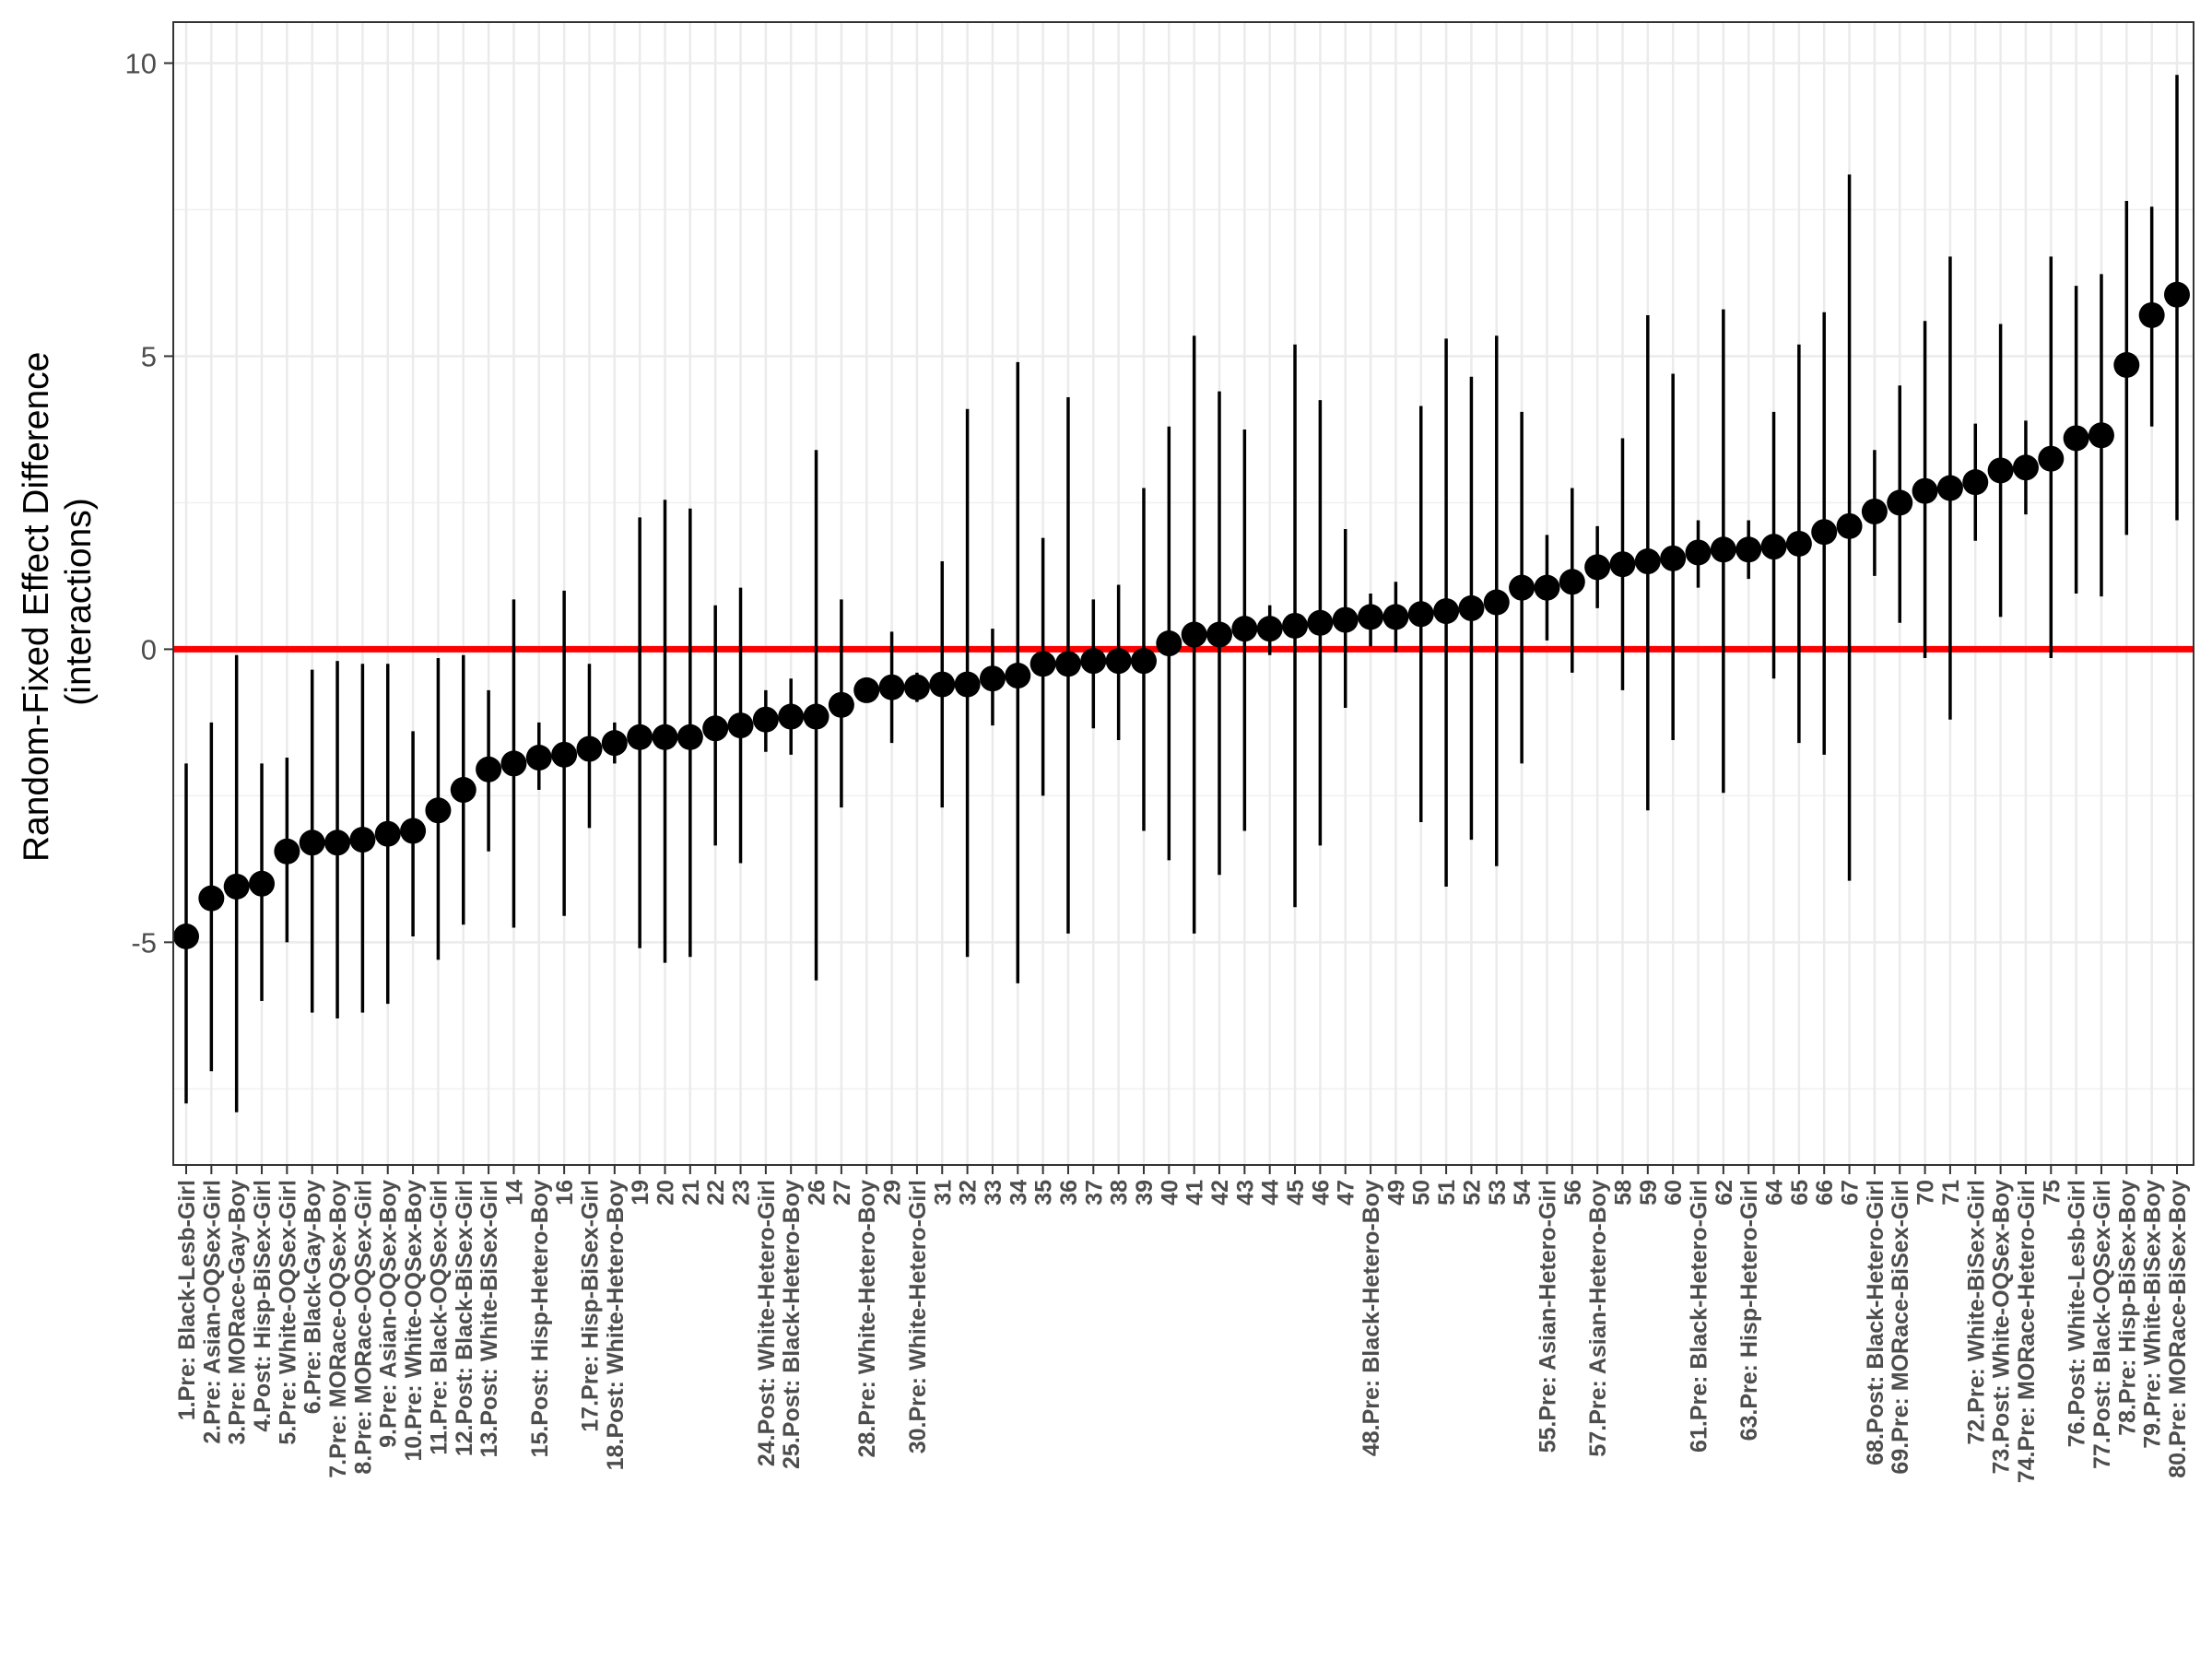  What do you see at coordinates (1749, 1310) in the screenshot?
I see `x-tick-label: 63.Pre: Hisp-Hetero-Girl` at bounding box center [1749, 1310].